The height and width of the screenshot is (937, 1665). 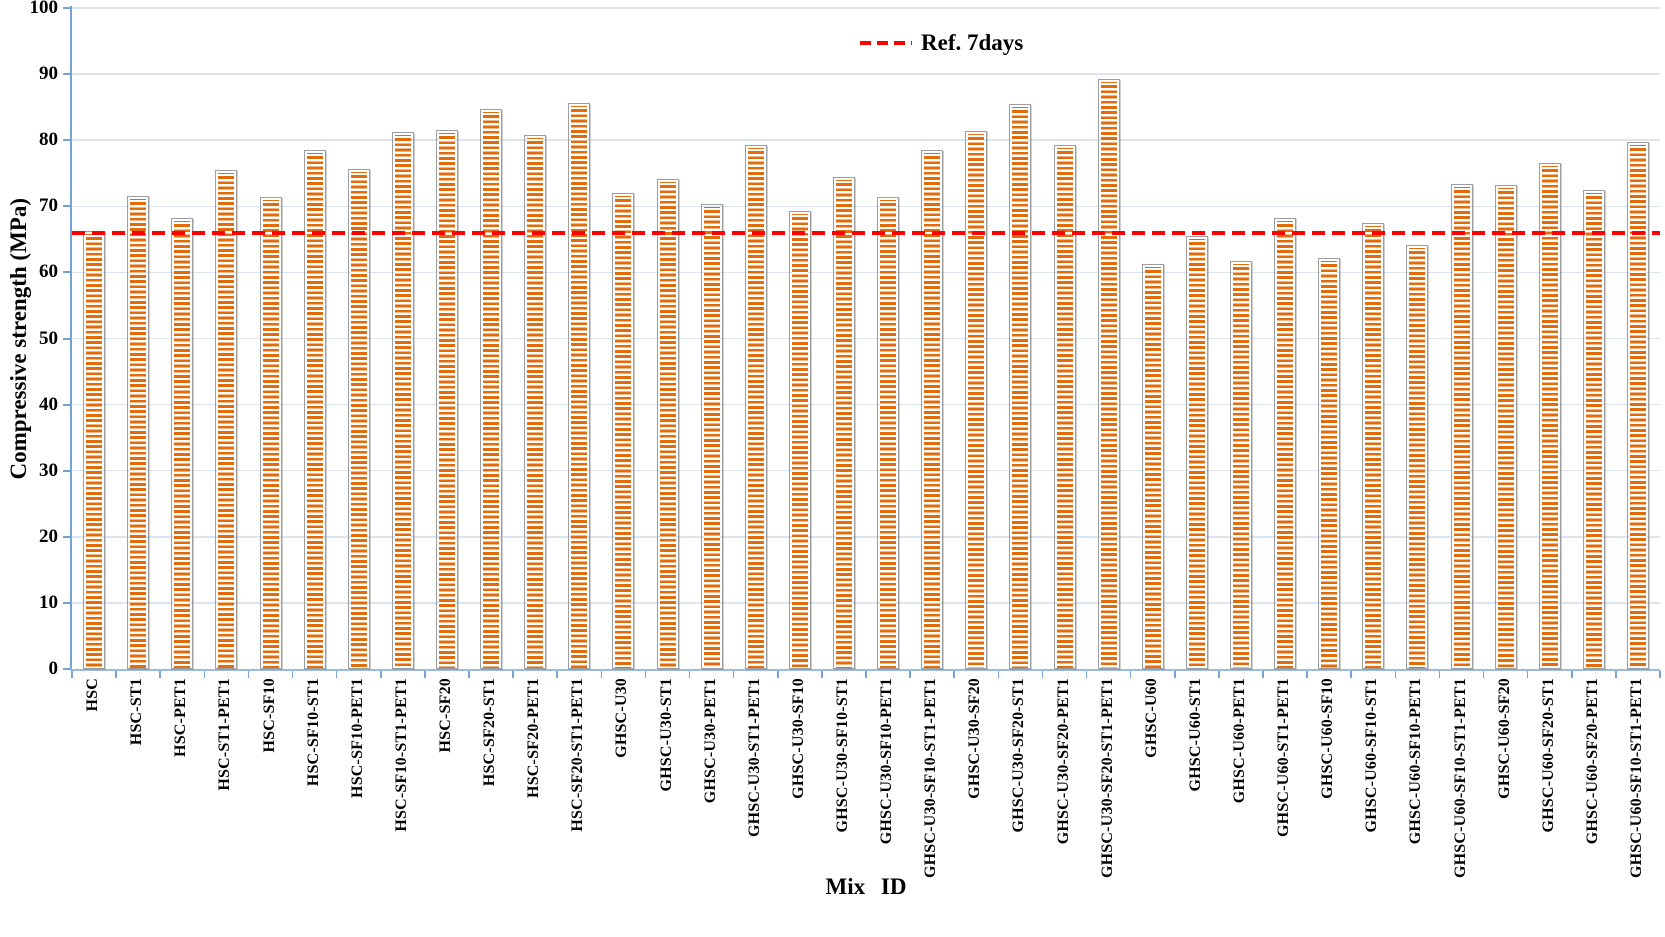 What do you see at coordinates (401, 755) in the screenshot?
I see `x-label-HSC-SF10-ST1-PET1: HSC-SF10-ST1-PET1` at bounding box center [401, 755].